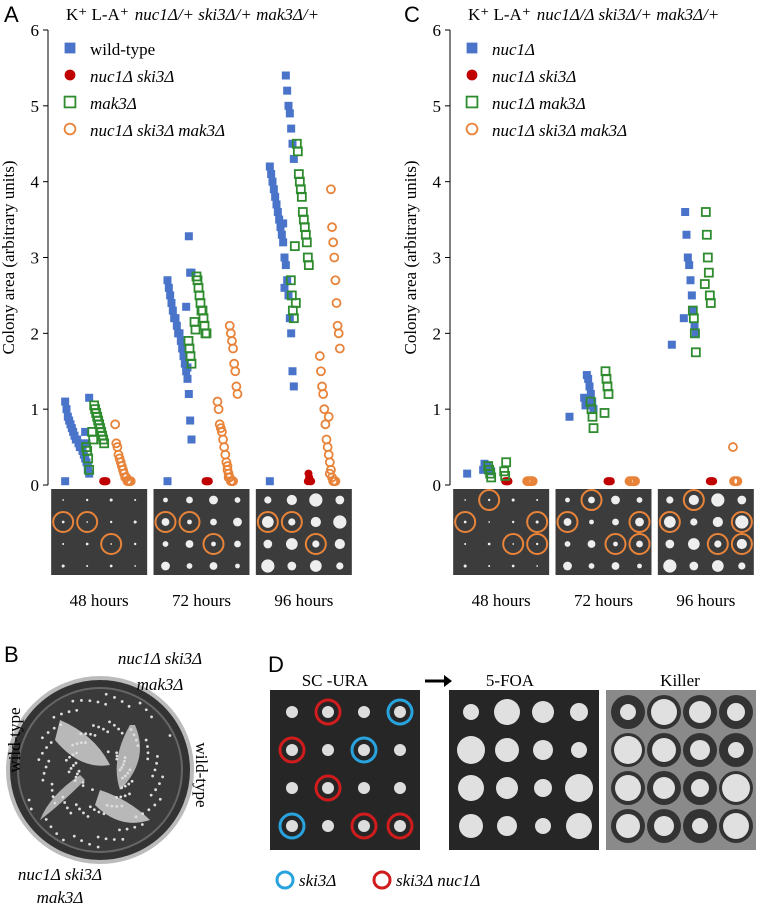 The image size is (762, 911). Describe the element at coordinates (97, 14) in the screenshot. I see `title-prefix: K⁺ L-A⁺` at that location.